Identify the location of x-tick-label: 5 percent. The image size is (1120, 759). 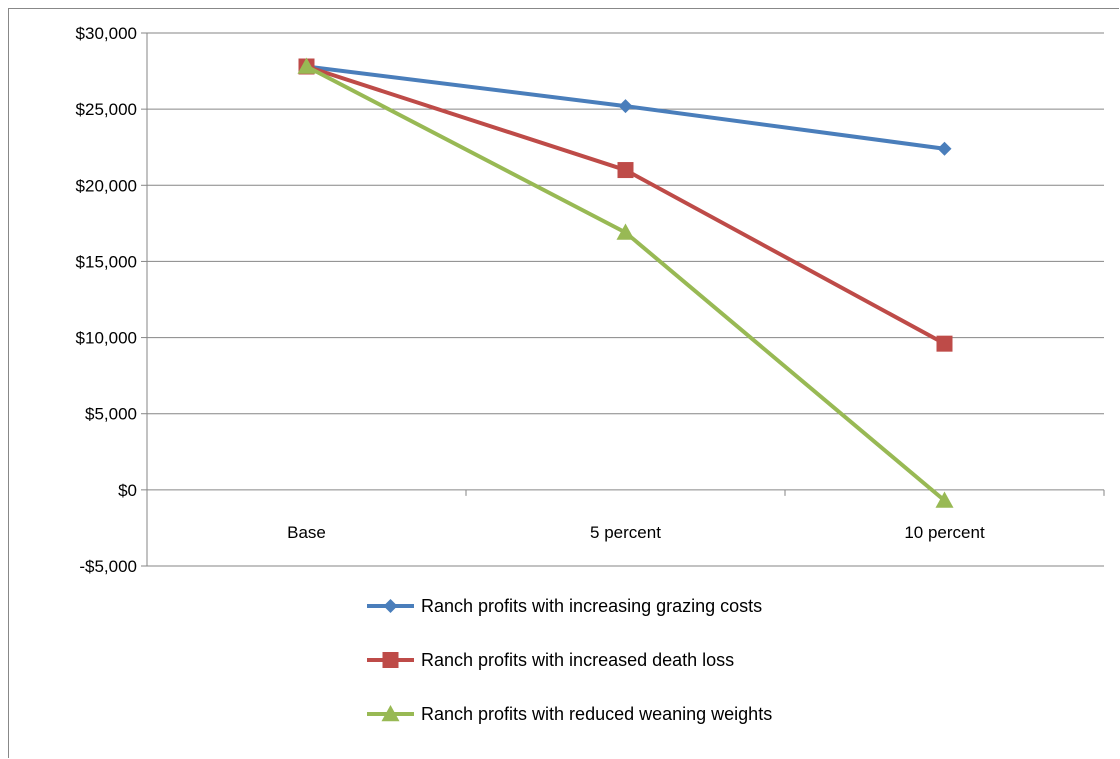
(625, 532).